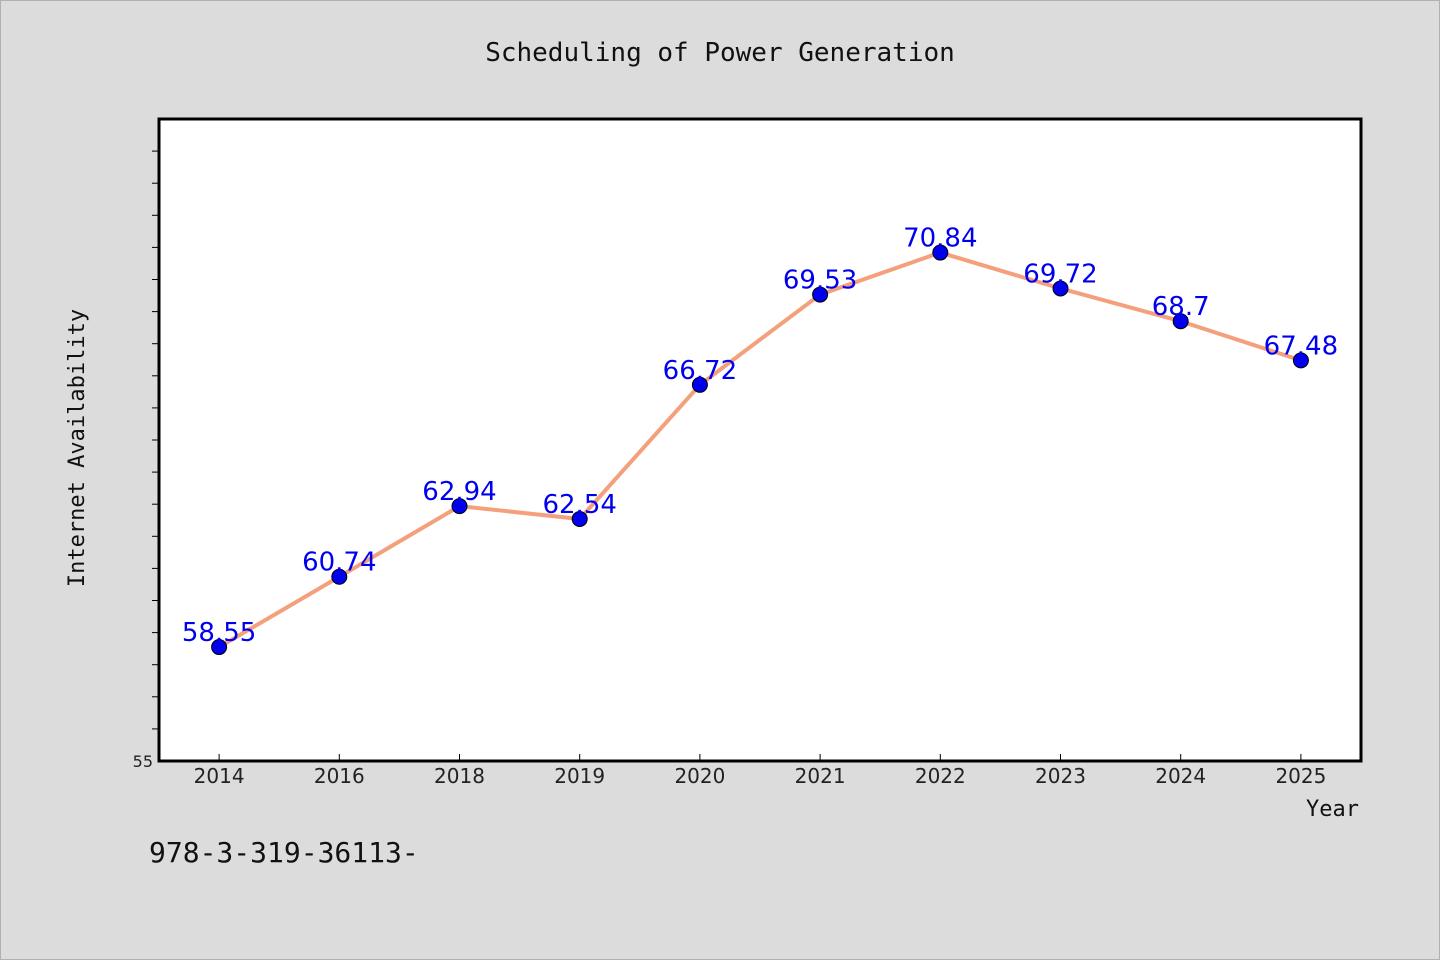 Image resolution: width=1440 pixels, height=960 pixels. Describe the element at coordinates (339, 776) in the screenshot. I see `x-tick-label: 2016` at that location.